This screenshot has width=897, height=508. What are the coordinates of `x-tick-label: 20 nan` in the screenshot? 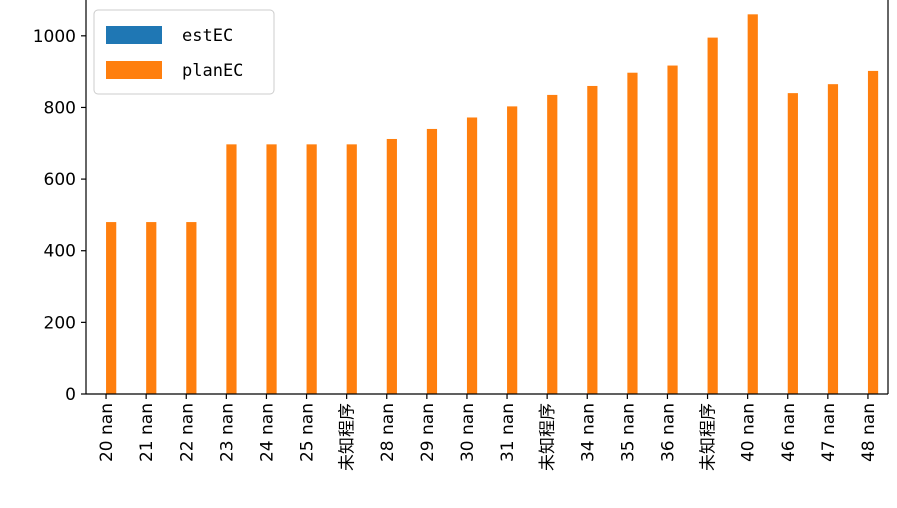 It's located at (107, 432).